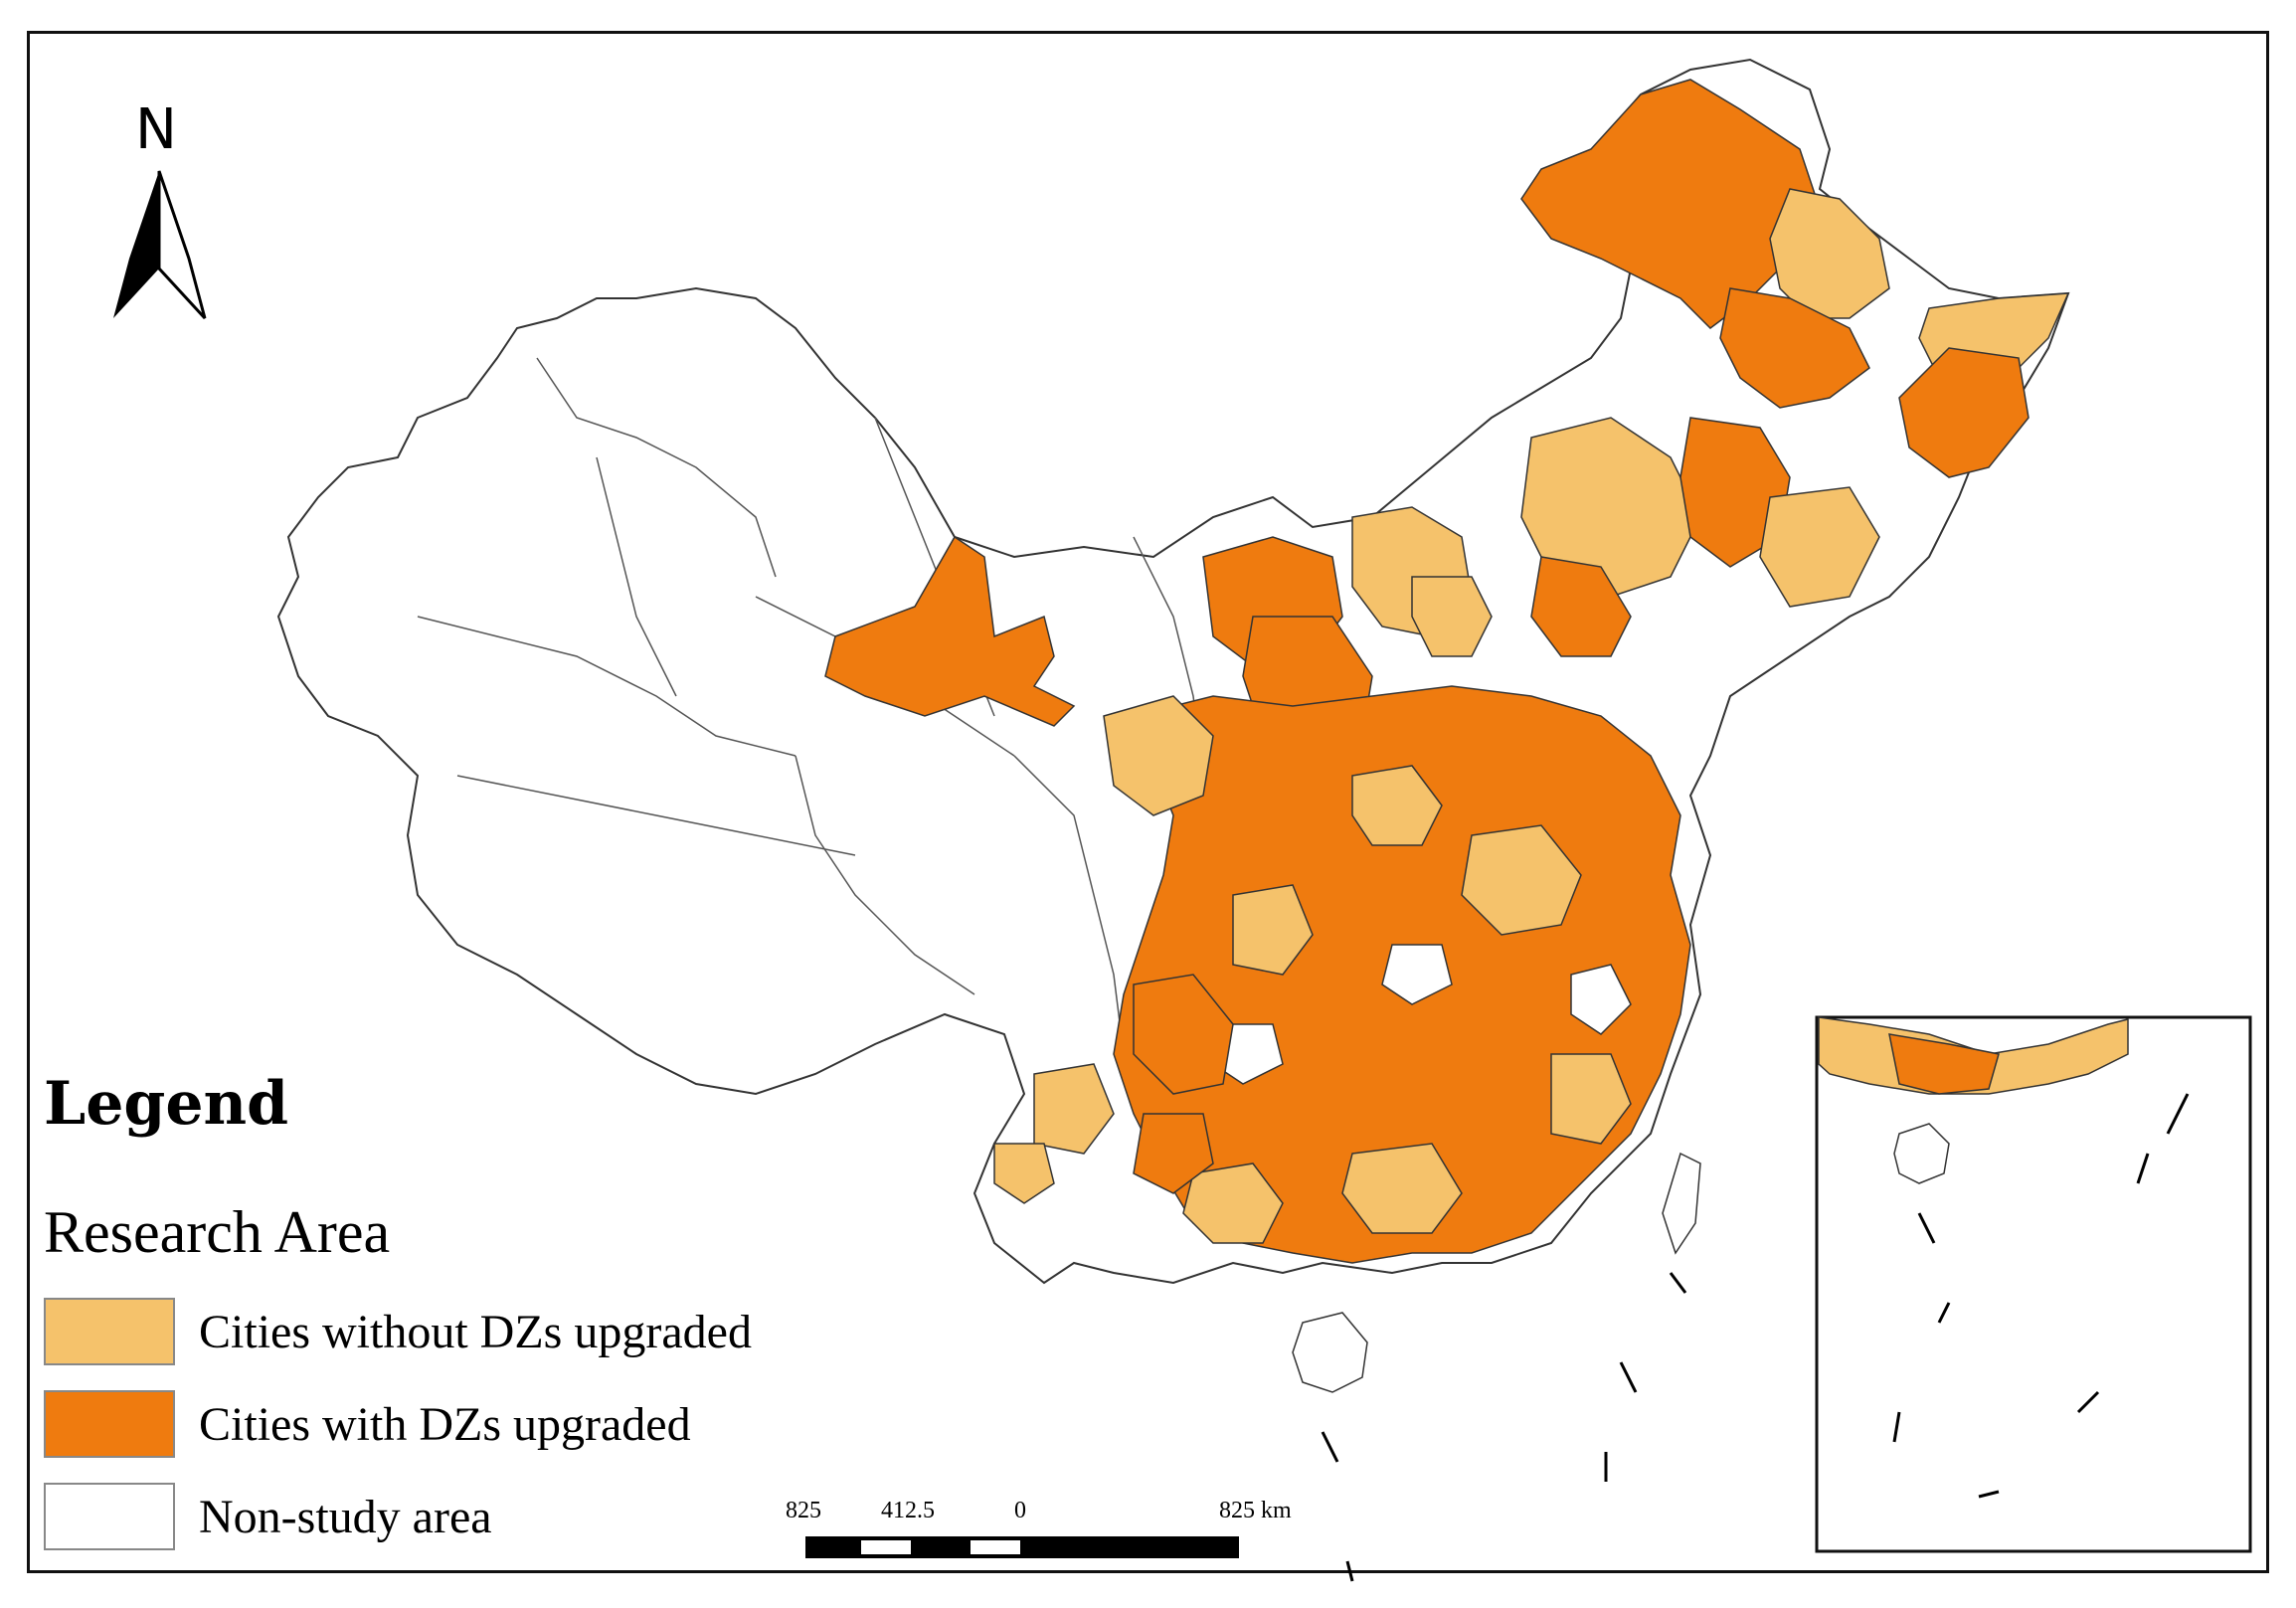 This screenshot has width=2296, height=1608. I want to click on scale-bar, so click(1022, 1547).